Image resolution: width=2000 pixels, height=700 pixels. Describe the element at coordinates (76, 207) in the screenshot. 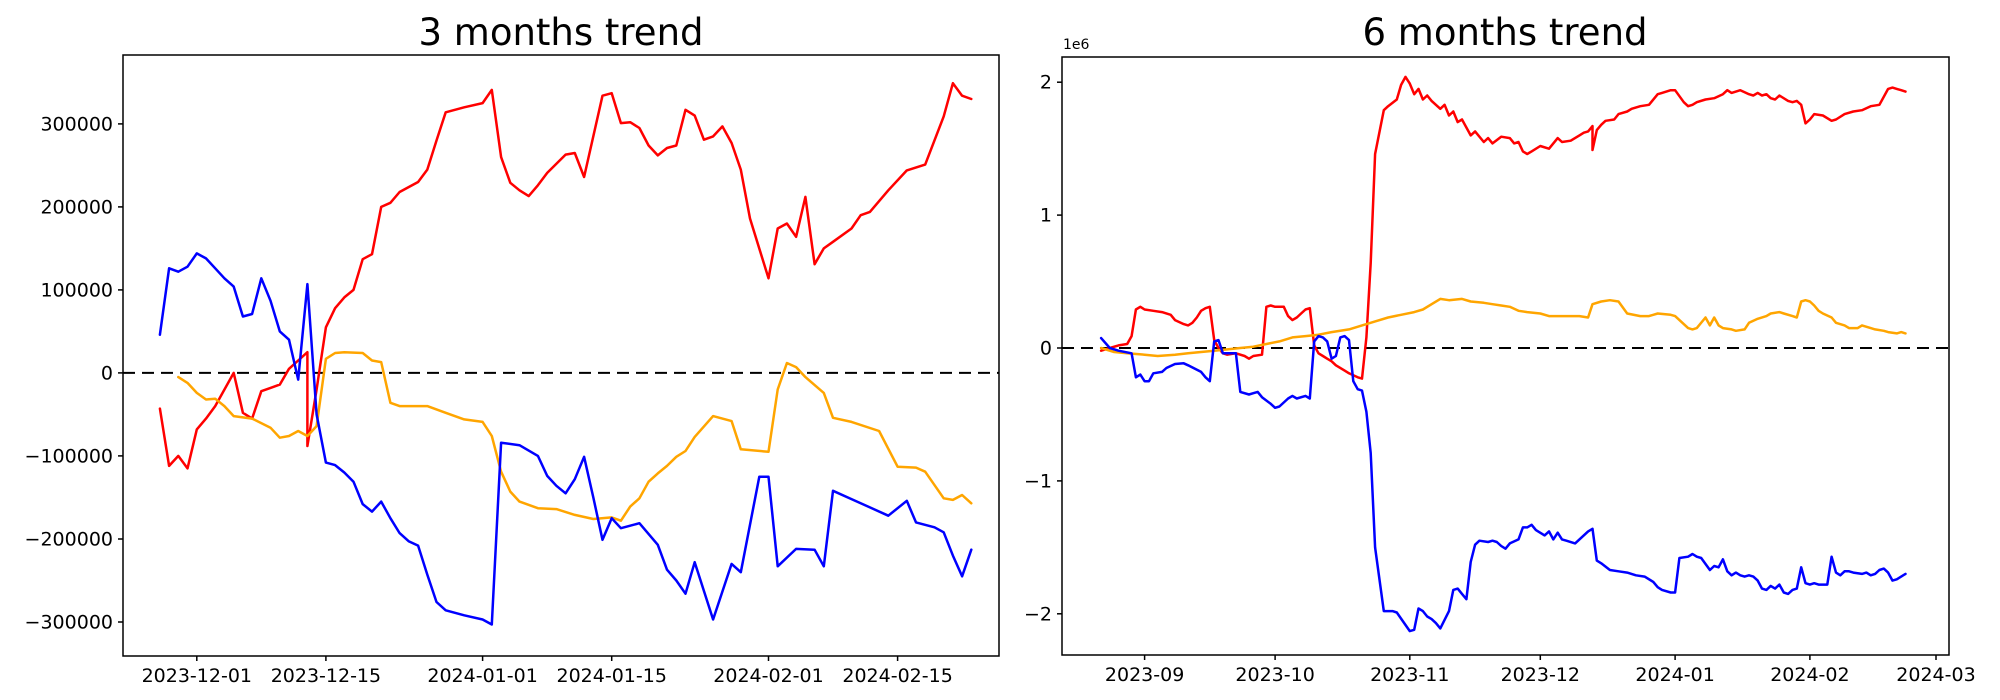

I see `y-tick-label: 200000` at that location.